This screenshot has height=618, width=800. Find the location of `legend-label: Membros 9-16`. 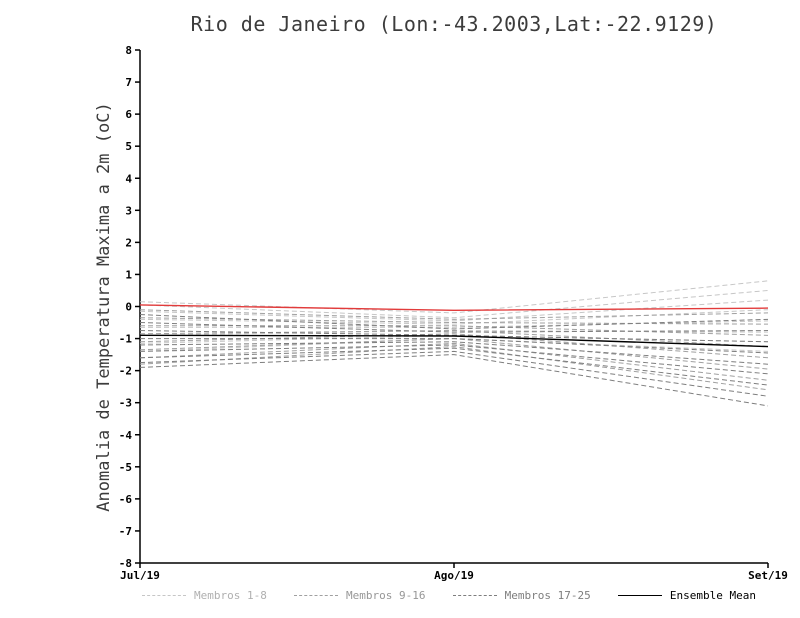

legend-label: Membros 9-16 is located at coordinates (386, 595).